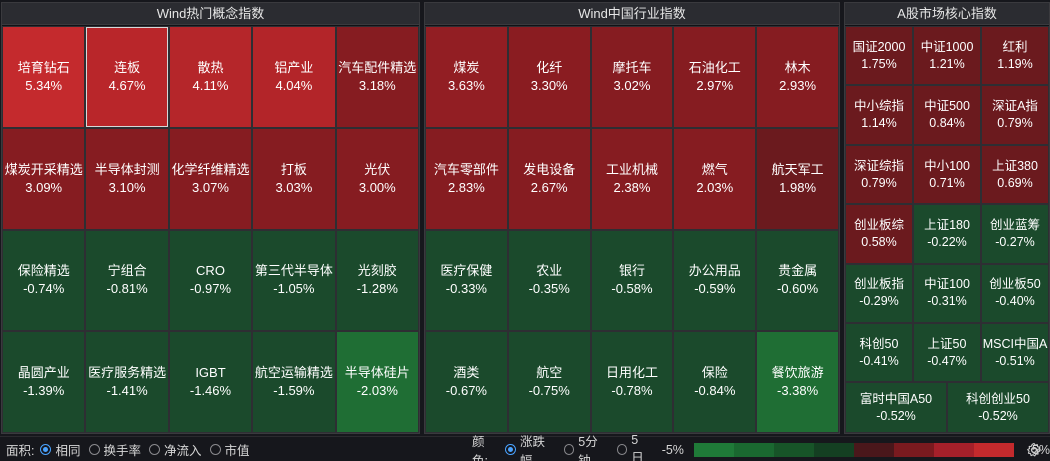 This screenshot has width=1050, height=461. I want to click on treemap-cell: MSCI中国A -0.51%, so click(1015, 353).